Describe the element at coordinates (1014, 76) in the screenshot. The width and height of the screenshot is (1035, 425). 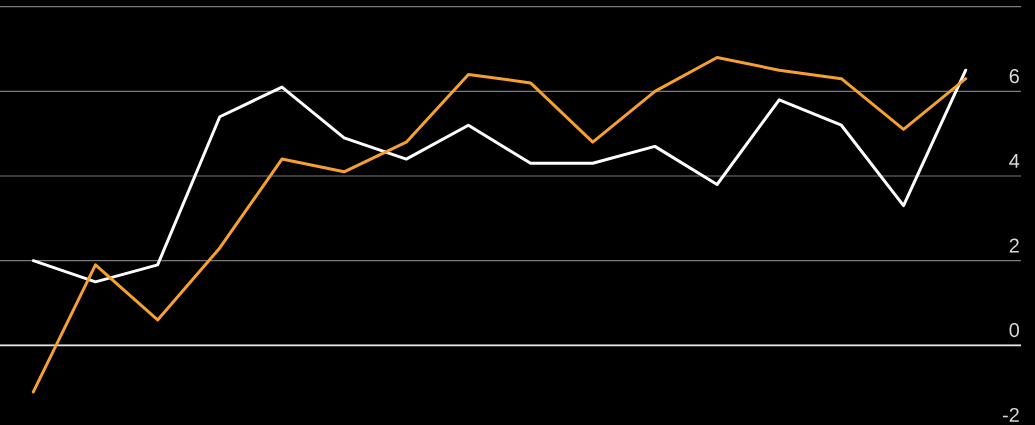
I see `y-tick-label: 6` at that location.